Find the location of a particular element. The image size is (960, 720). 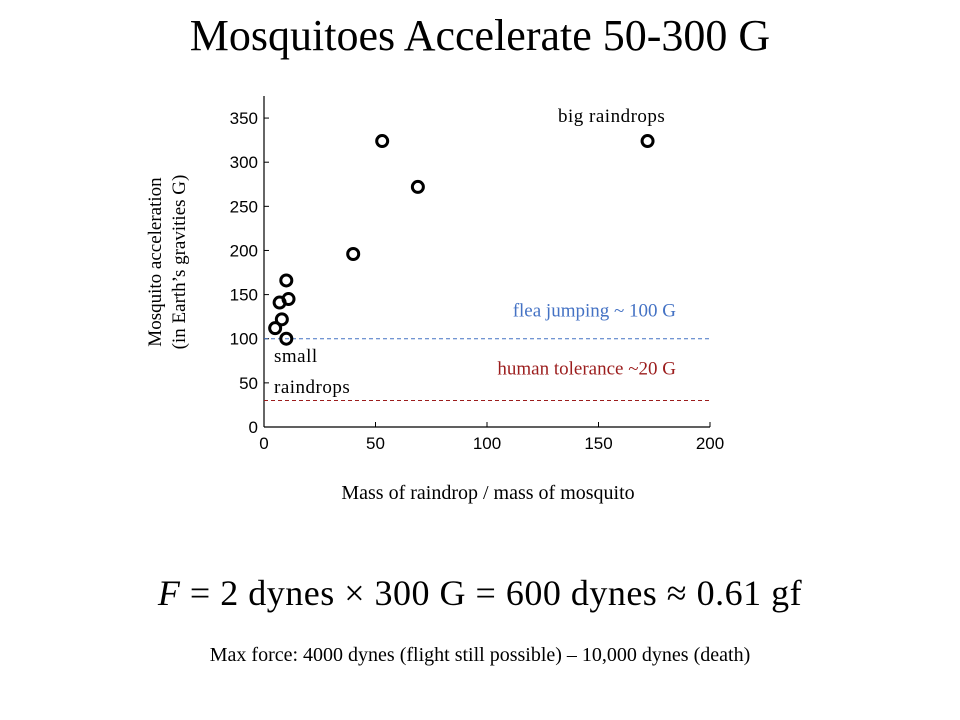

y-axis-label-line-2: (in Earth’s gravities G) is located at coordinates (179, 262).